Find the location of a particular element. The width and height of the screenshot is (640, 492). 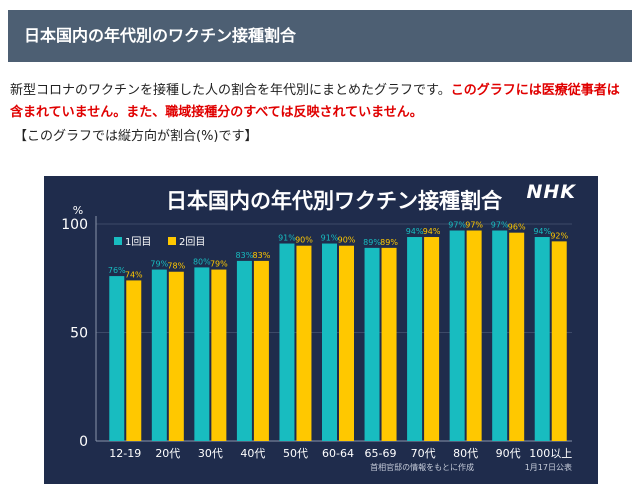

bar-value-label: 76% is located at coordinates (117, 270).